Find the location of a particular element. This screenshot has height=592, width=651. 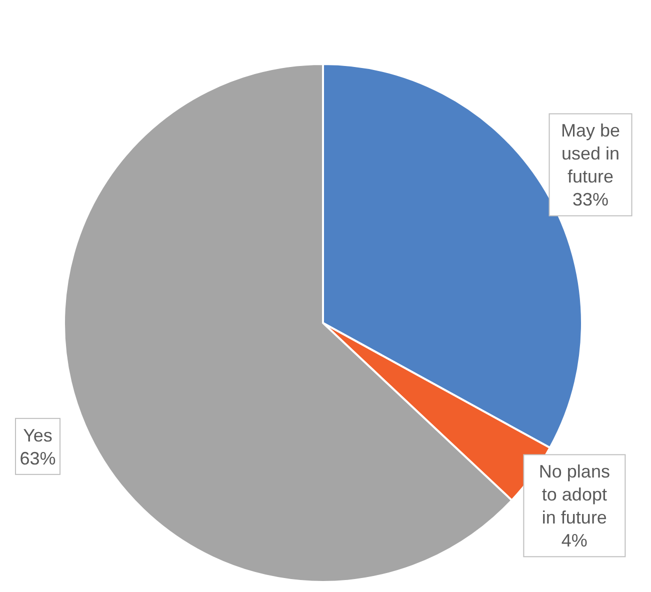

slice-label: No plans to adopt in future is located at coordinates (574, 495).